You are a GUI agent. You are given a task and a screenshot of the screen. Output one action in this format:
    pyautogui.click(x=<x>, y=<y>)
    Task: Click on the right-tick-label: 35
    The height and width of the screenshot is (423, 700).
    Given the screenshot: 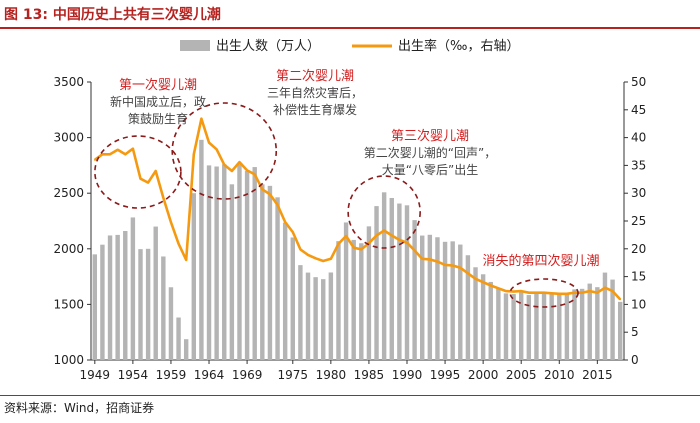 What is the action you would take?
    pyautogui.click(x=638, y=165)
    